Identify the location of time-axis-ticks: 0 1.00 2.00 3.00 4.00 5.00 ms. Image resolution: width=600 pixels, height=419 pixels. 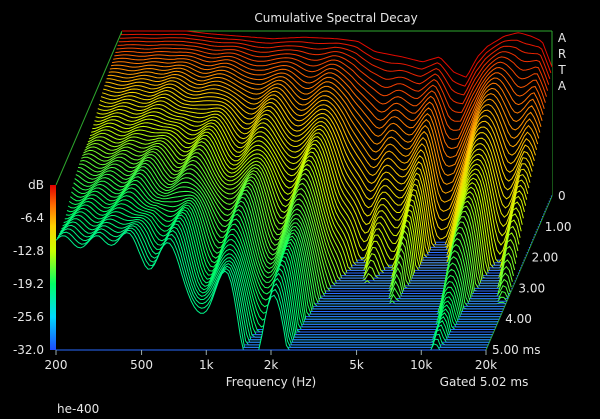
(532, 273).